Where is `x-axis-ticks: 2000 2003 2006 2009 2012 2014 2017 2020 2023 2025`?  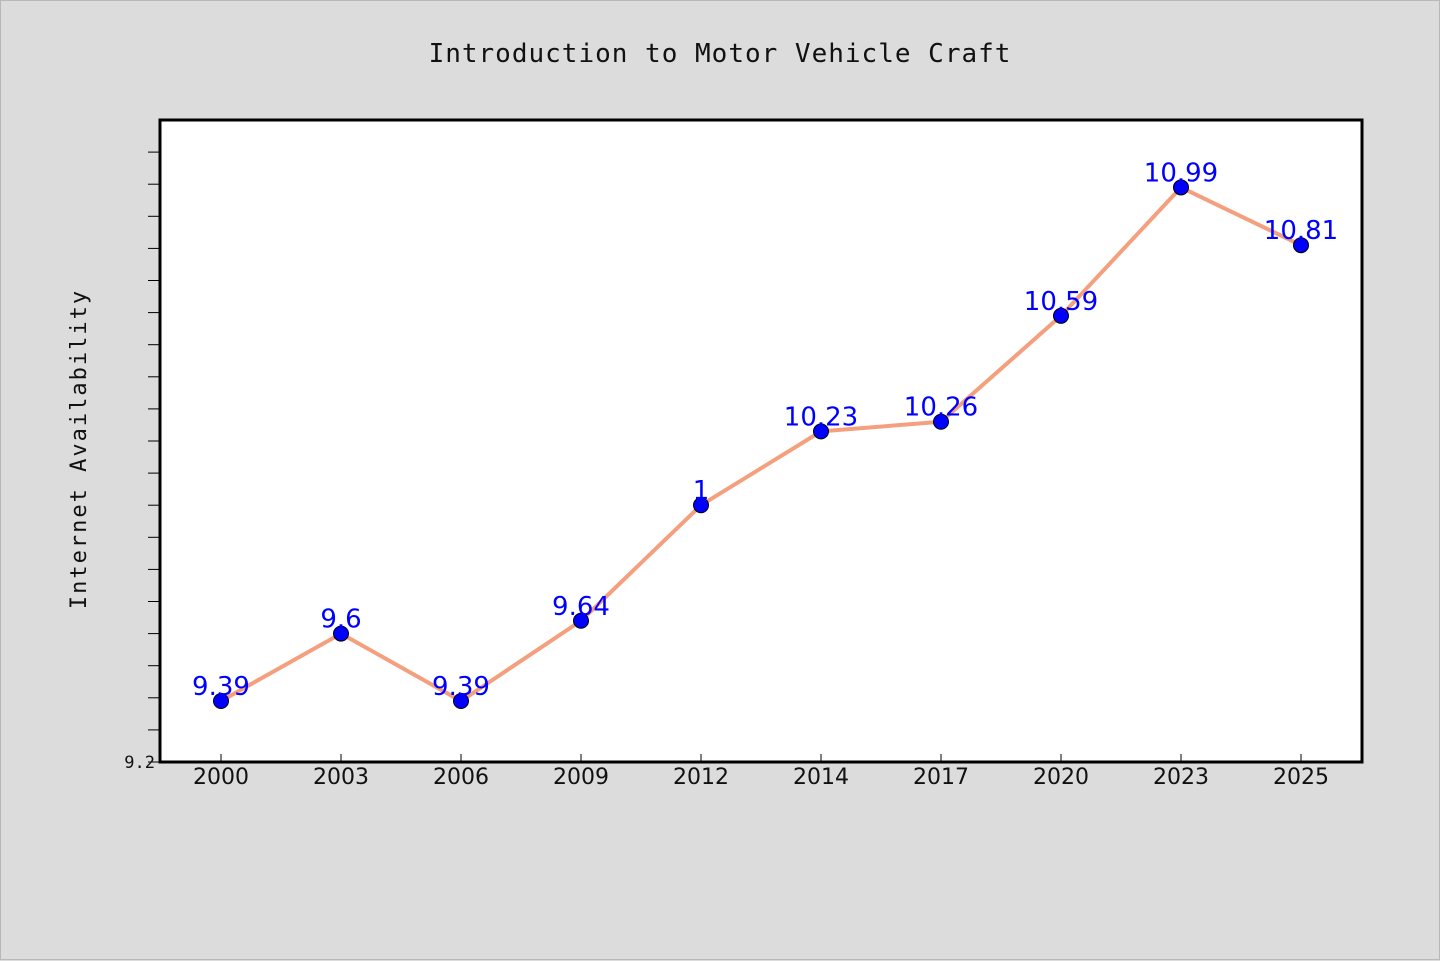
x-axis-ticks: 2000 2003 2006 2009 2012 2014 2017 2020 2023 2025 is located at coordinates (761, 772).